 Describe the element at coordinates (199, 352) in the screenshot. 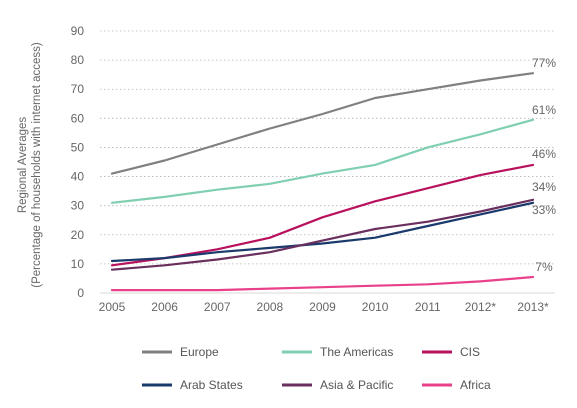

I see `legend-label: Europe` at that location.